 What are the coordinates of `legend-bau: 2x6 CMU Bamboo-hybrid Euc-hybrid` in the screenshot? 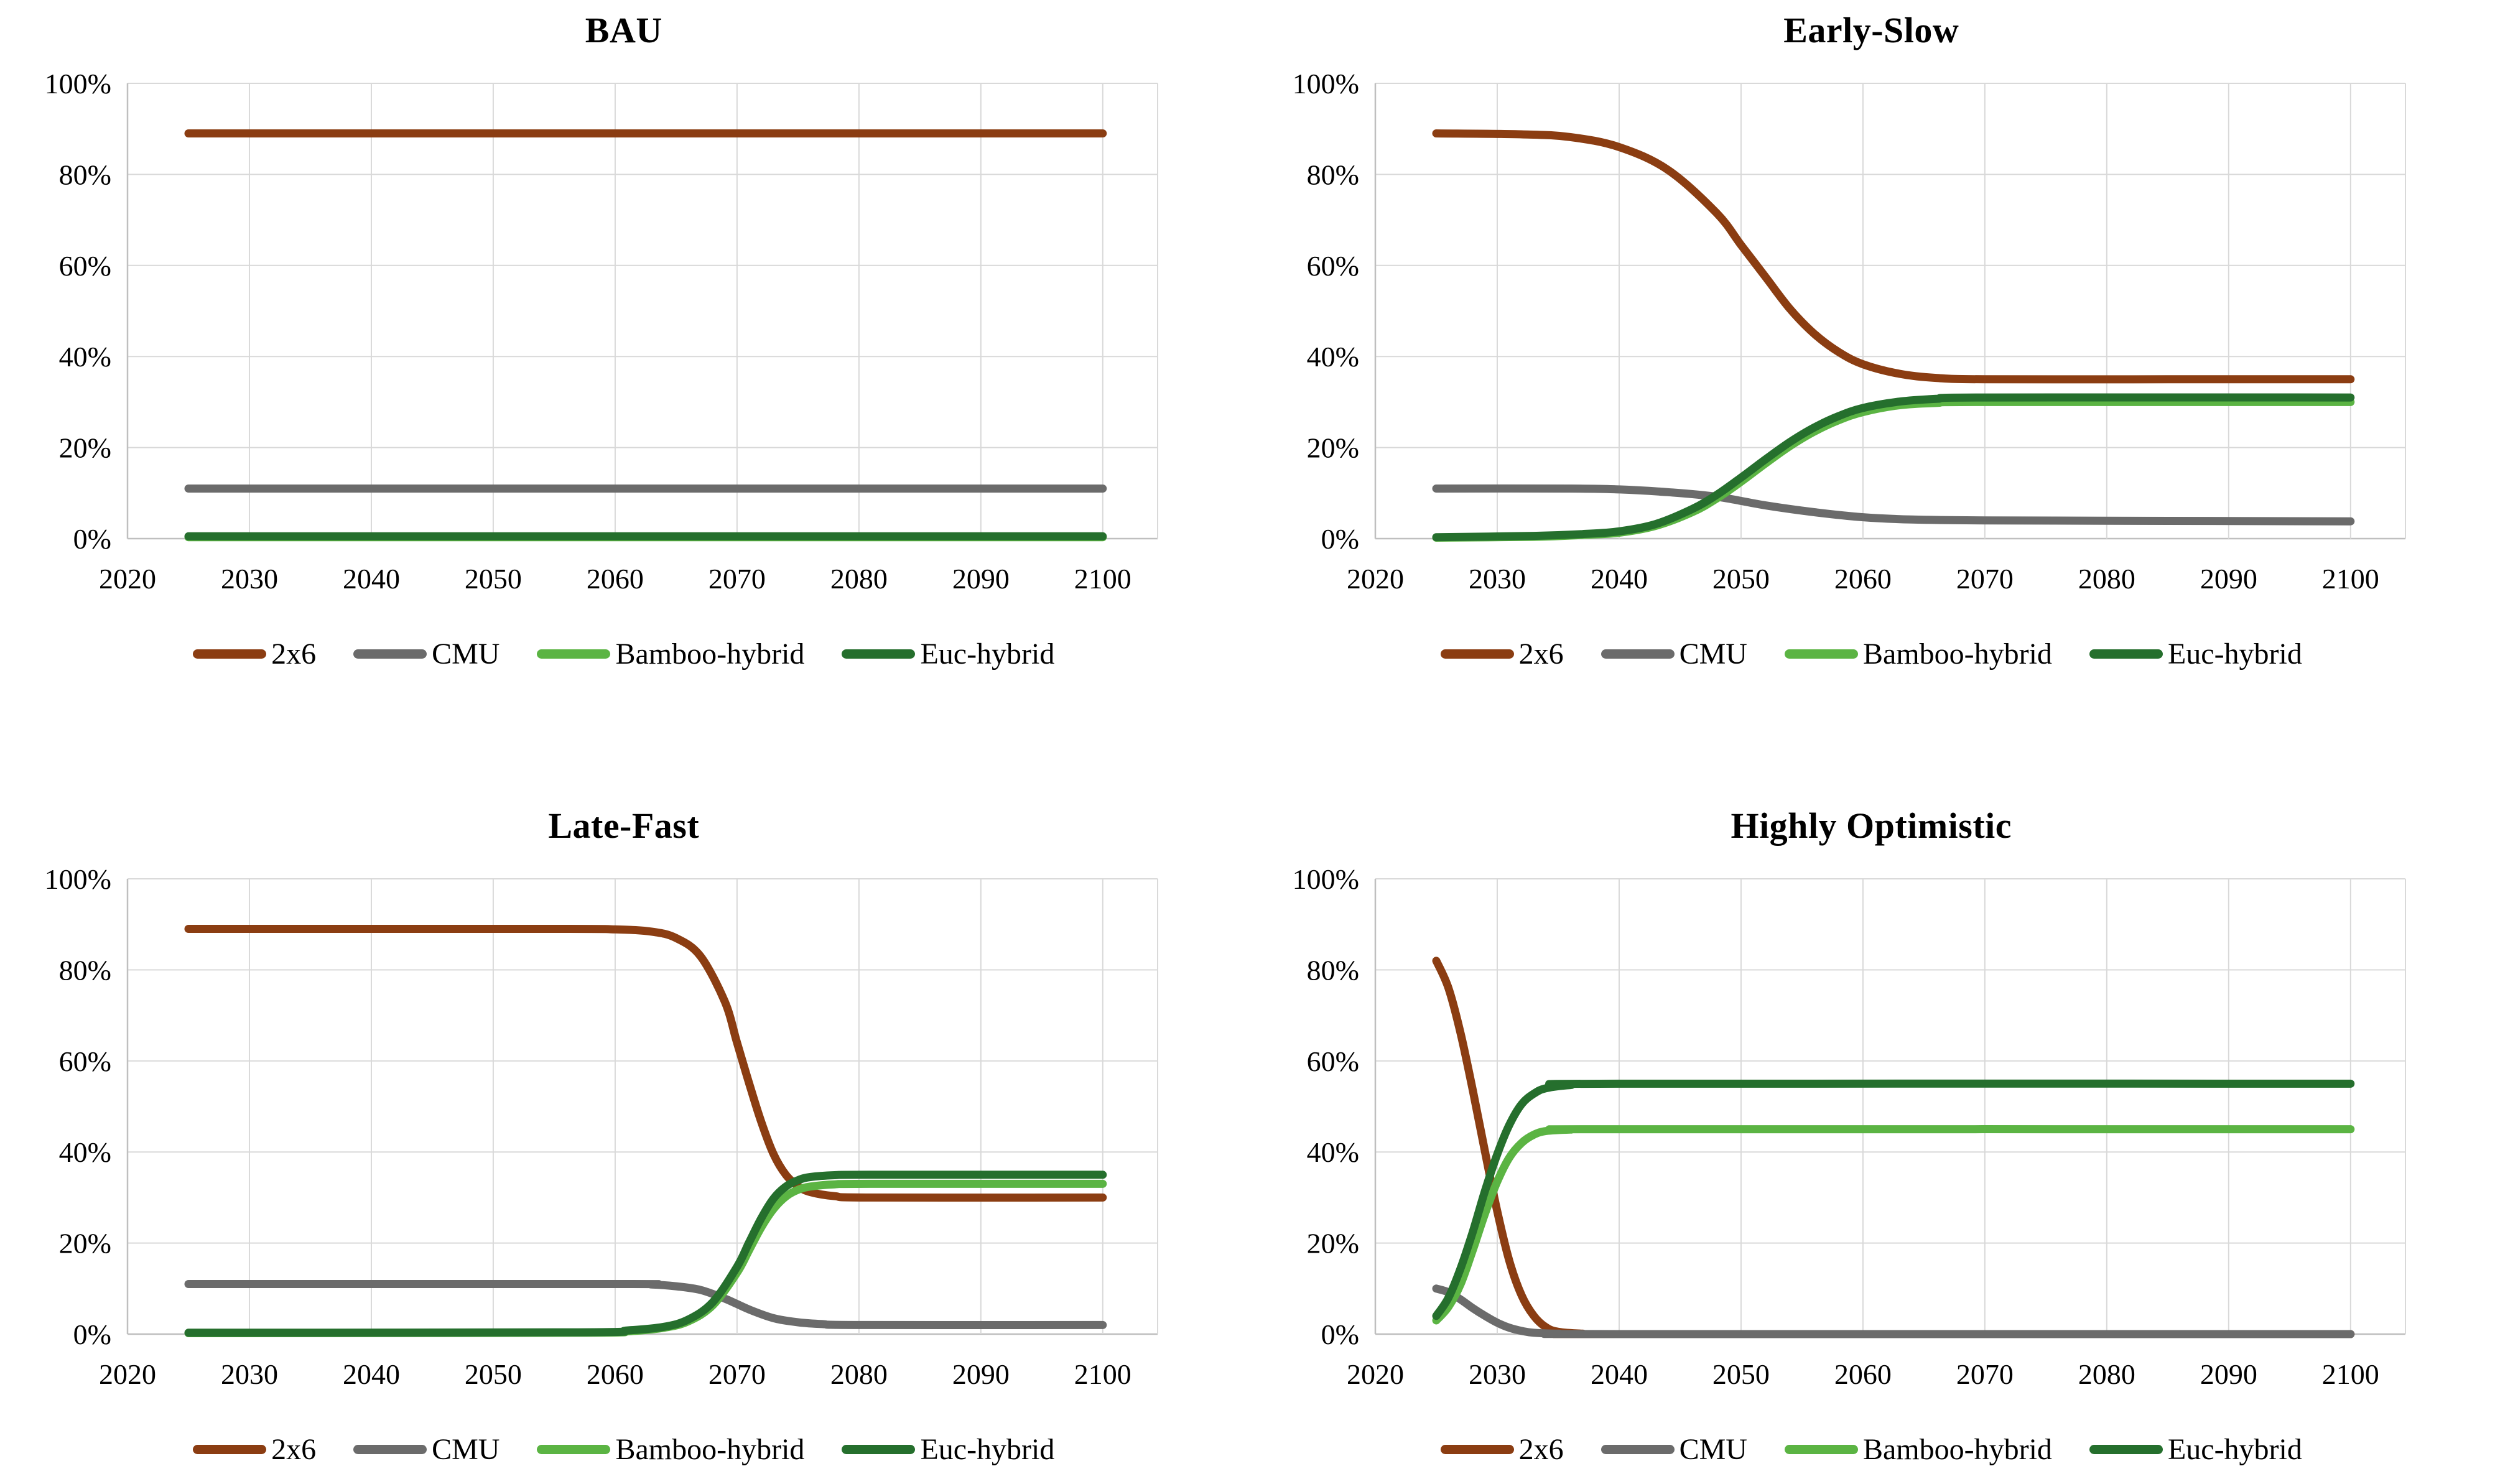 It's located at (623, 654).